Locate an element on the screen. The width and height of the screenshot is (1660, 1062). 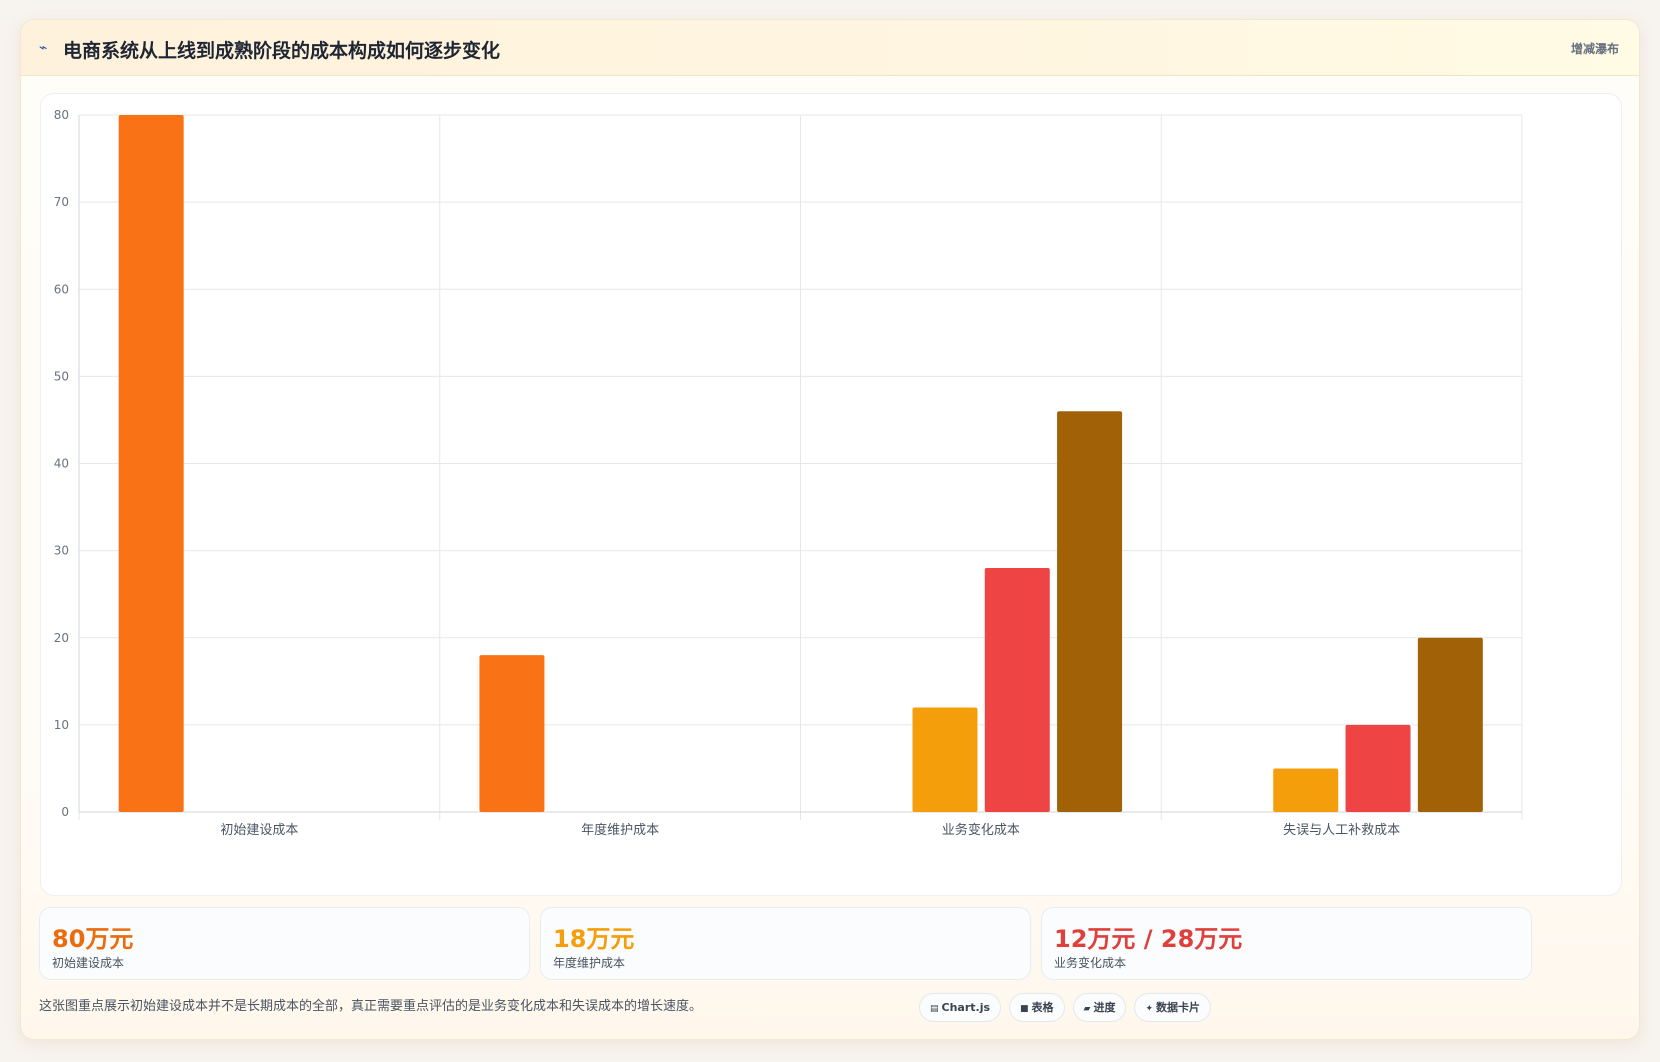
stat-label: 年度维护成本 is located at coordinates (589, 963).